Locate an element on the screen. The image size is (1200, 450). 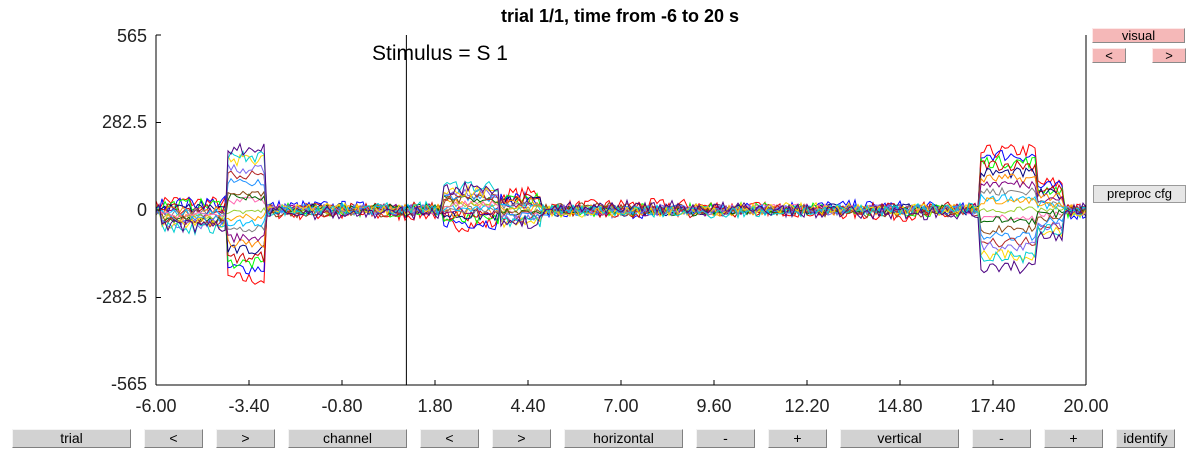
x-tick-label: 7.00 is located at coordinates (621, 406).